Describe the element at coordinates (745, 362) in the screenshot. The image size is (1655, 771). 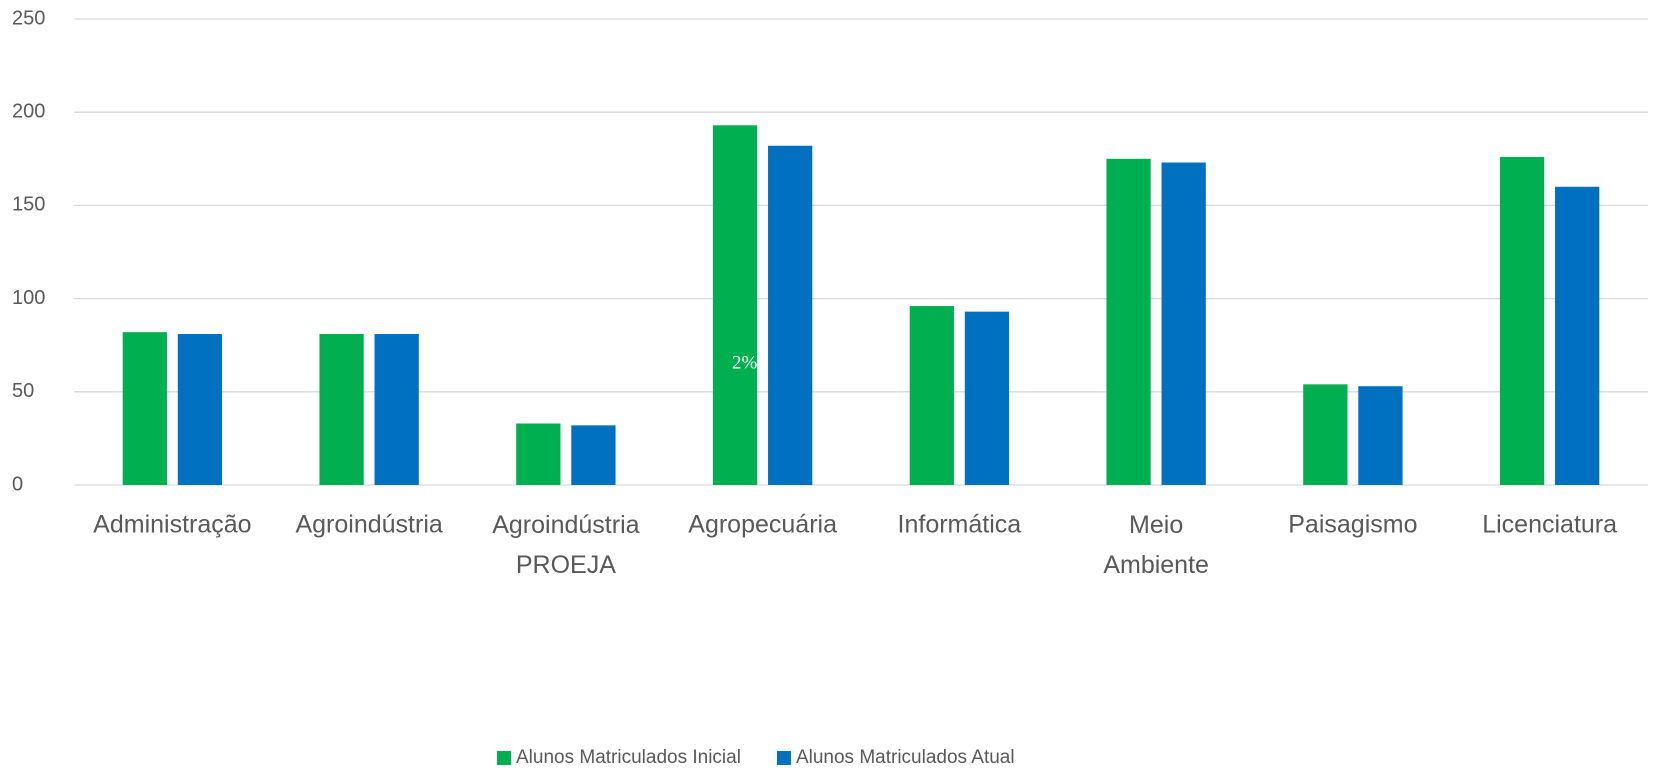
I see `annotation: 2%` at that location.